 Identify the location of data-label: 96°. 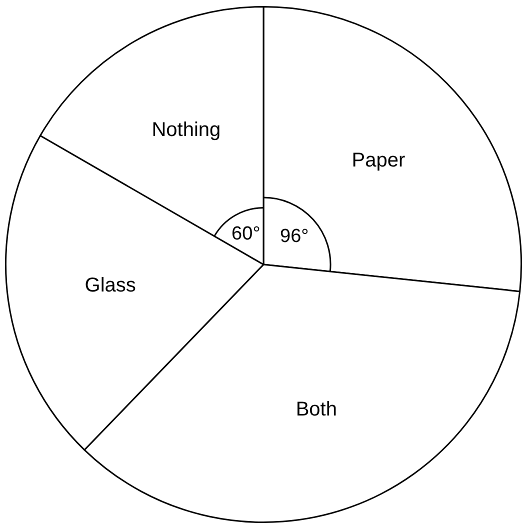
(294, 236).